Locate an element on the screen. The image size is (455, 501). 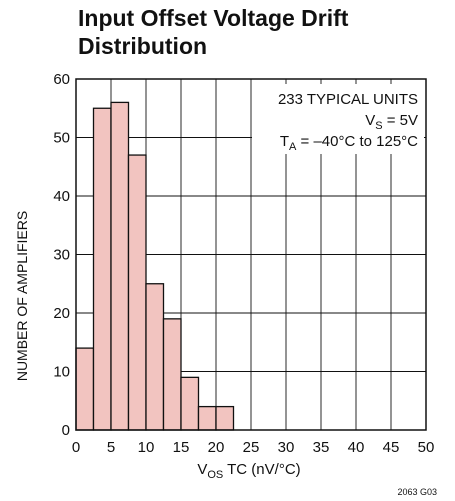
y-tick-label: 0 is located at coordinates (66, 430).